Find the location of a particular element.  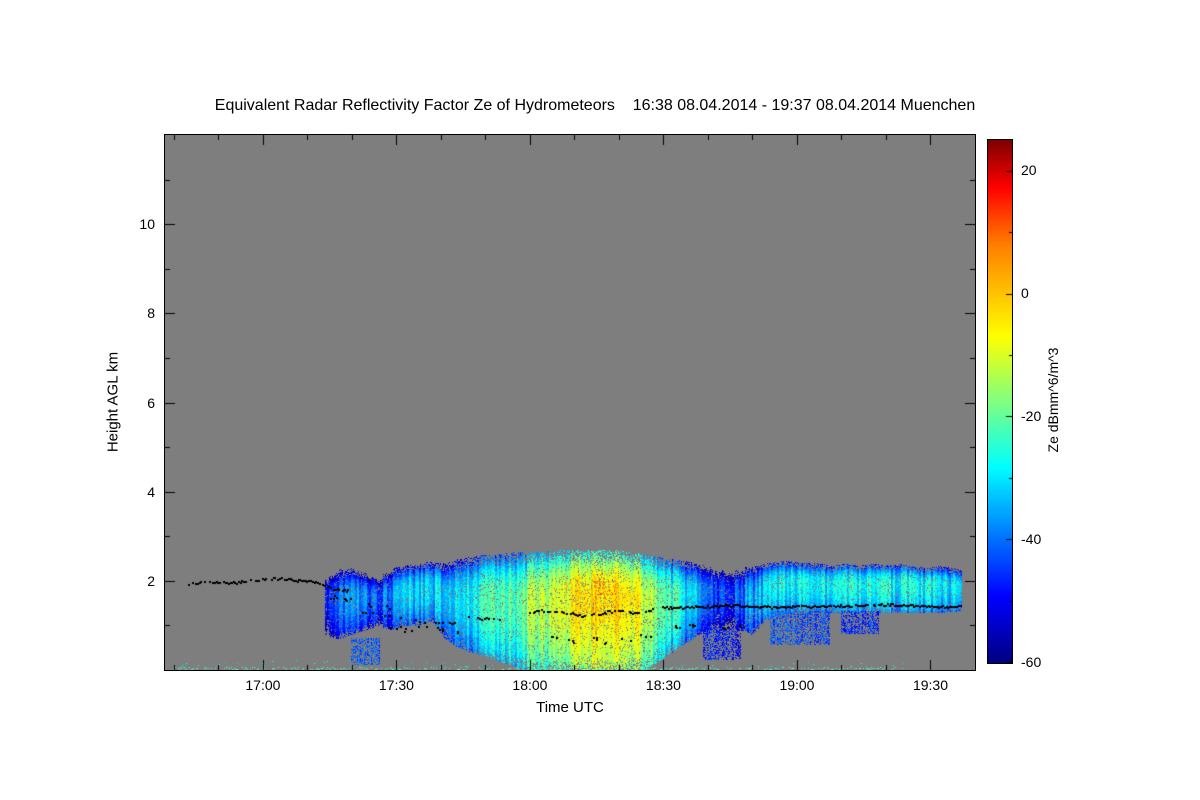

colorbar-tick-label: -40 is located at coordinates (1031, 538).